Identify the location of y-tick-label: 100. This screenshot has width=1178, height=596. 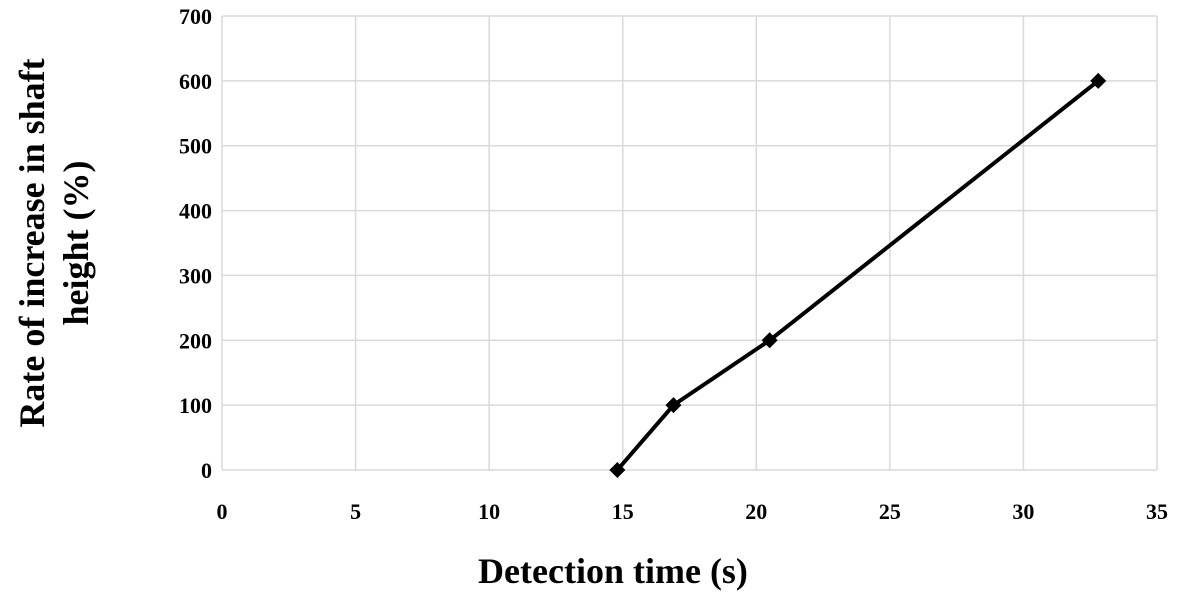
(195, 405).